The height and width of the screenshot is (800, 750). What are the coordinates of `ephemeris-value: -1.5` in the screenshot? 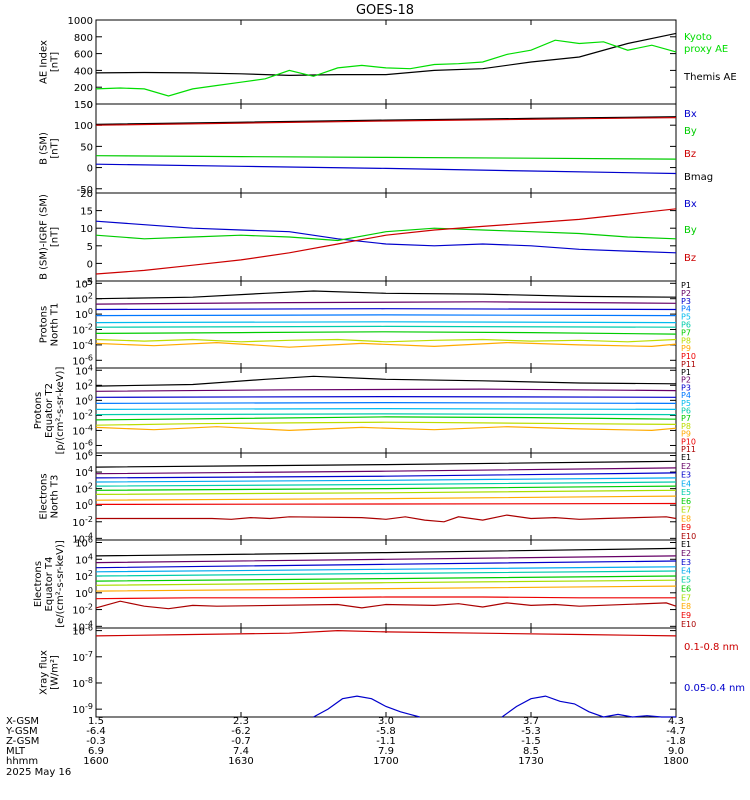 It's located at (531, 741).